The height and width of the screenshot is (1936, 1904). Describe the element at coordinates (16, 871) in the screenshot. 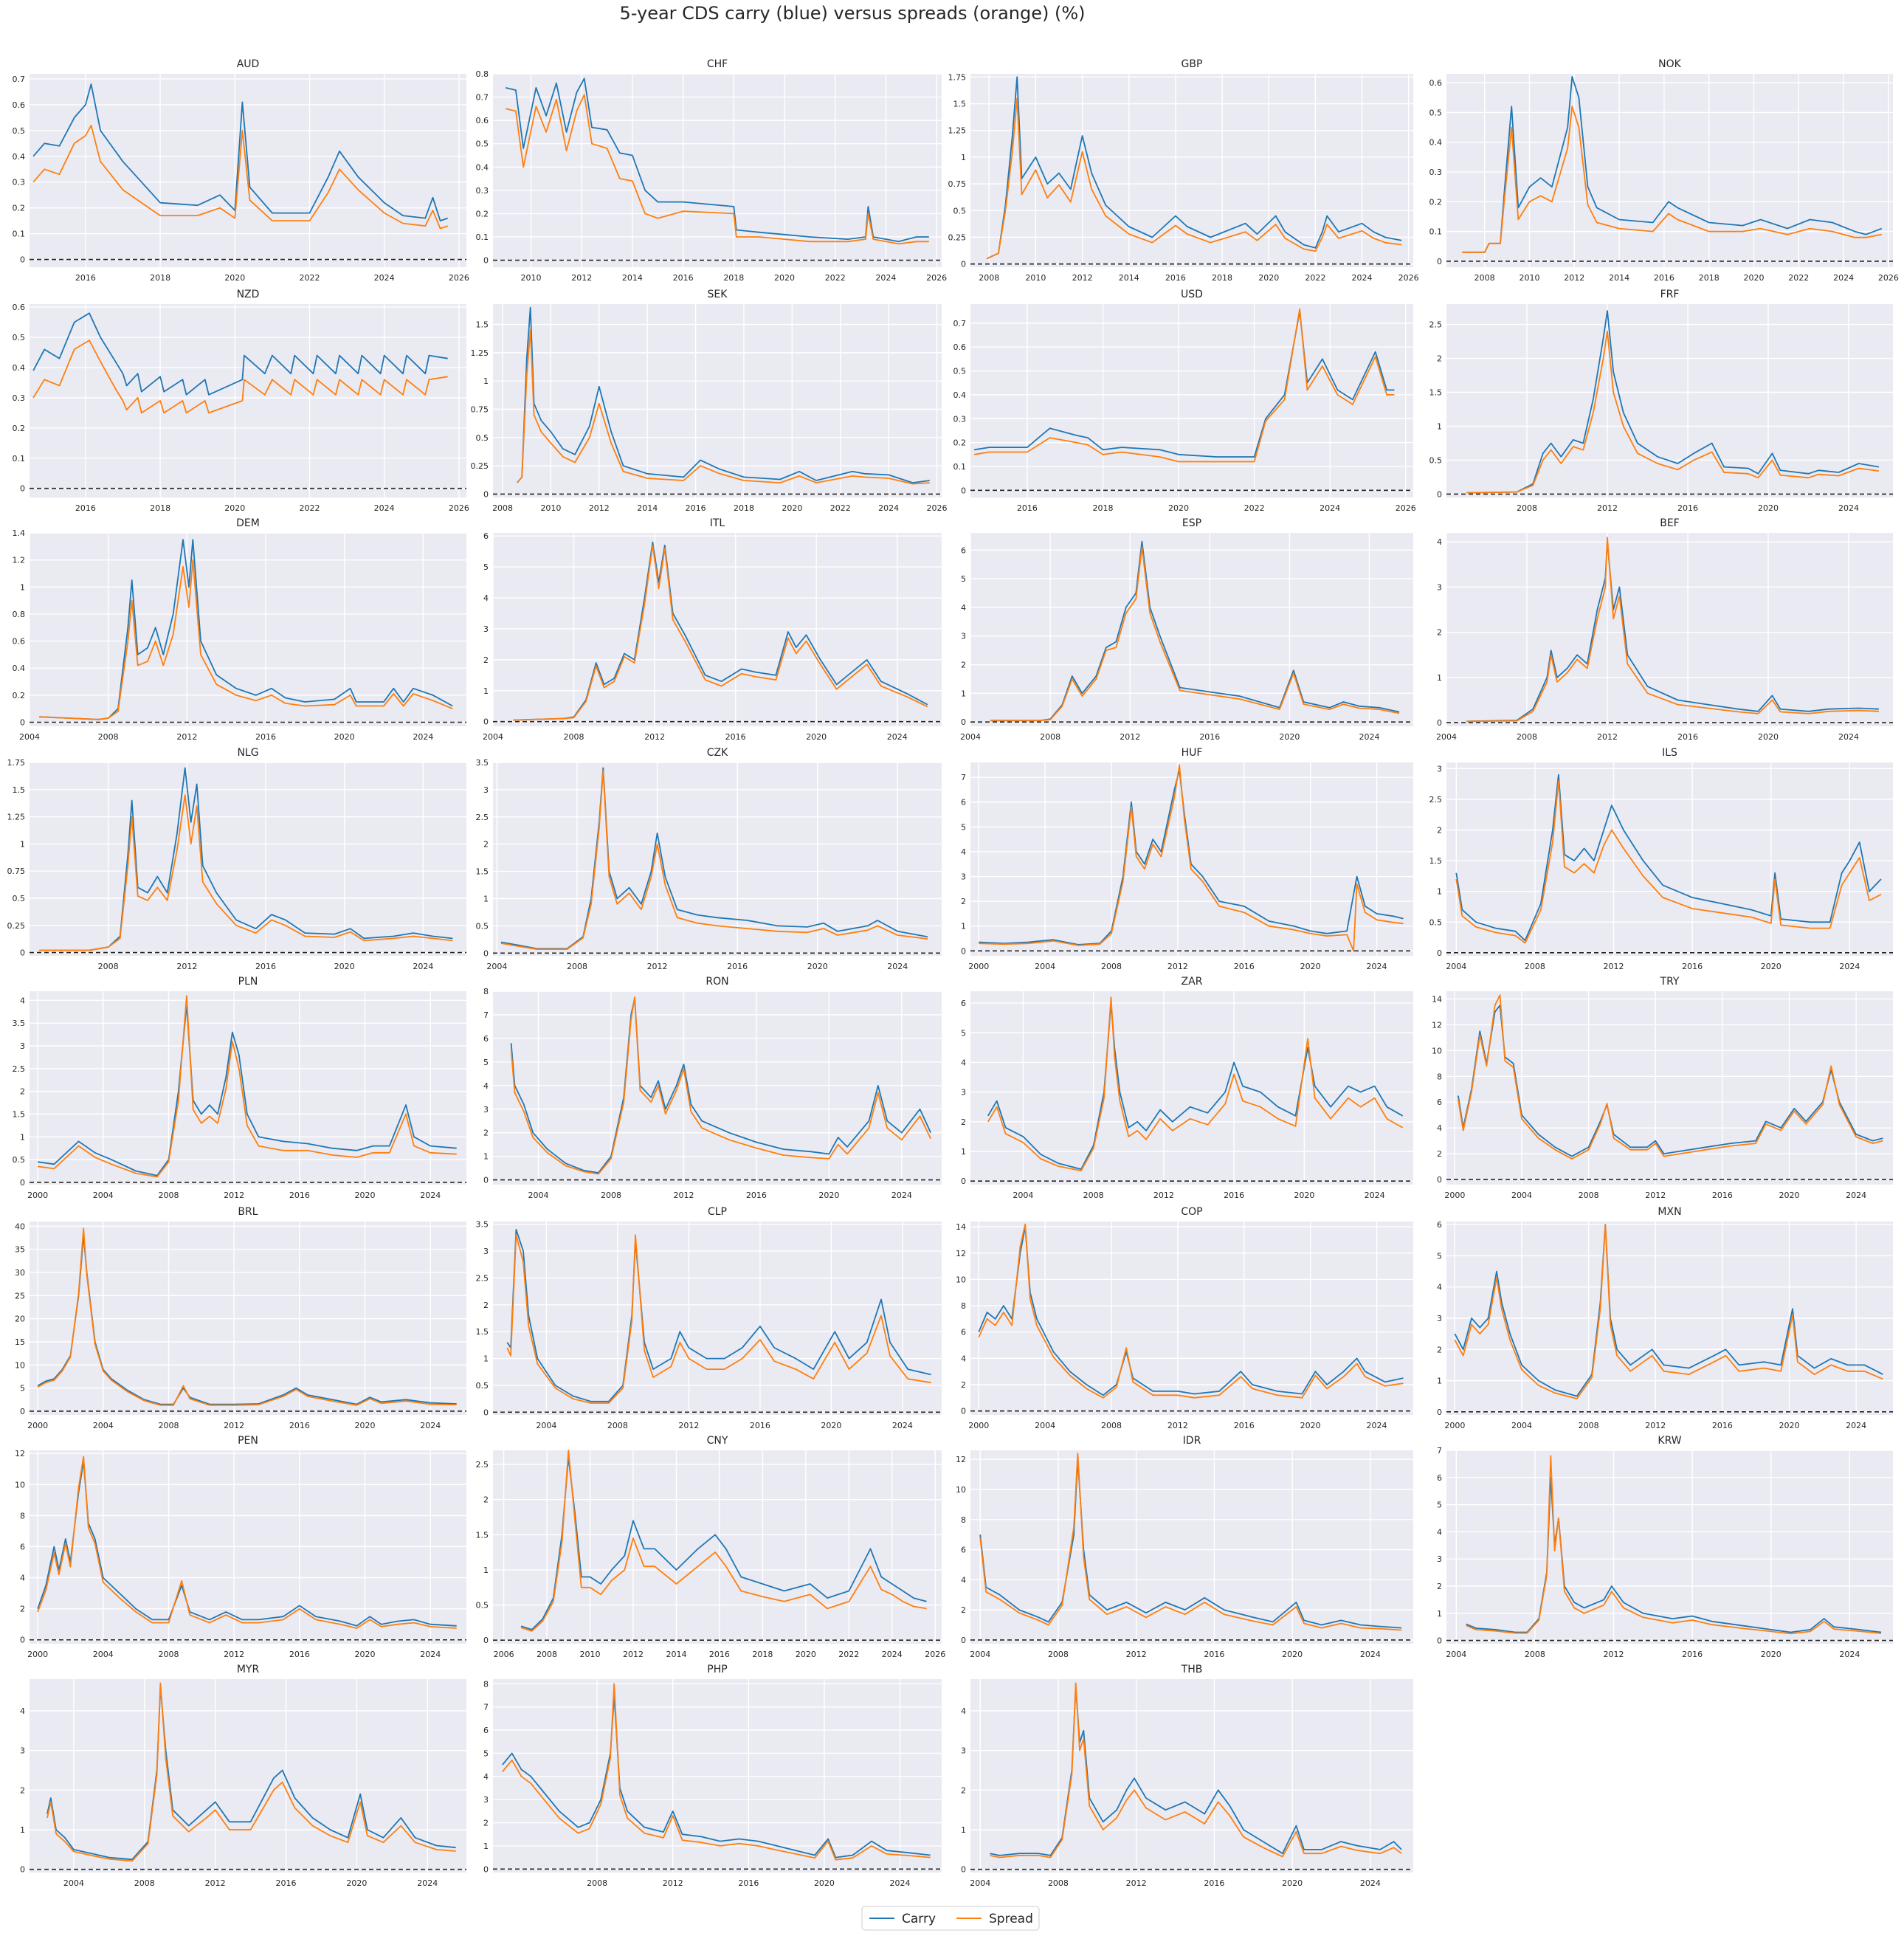

I see `y-tick-label: 0.75` at that location.